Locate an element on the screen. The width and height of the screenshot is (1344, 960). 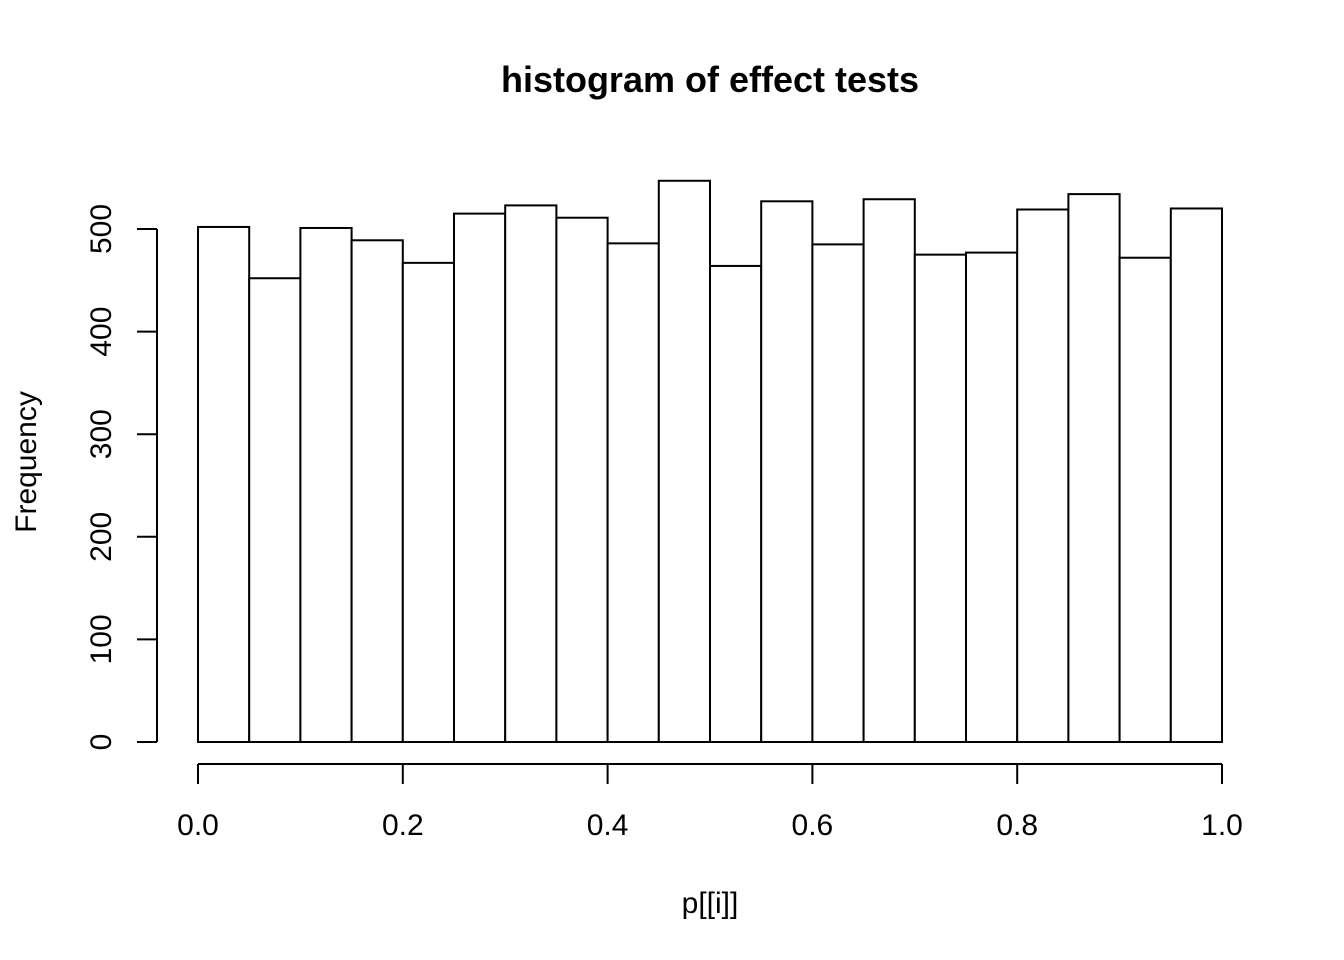
y-tick-label: 400 is located at coordinates (101, 332).